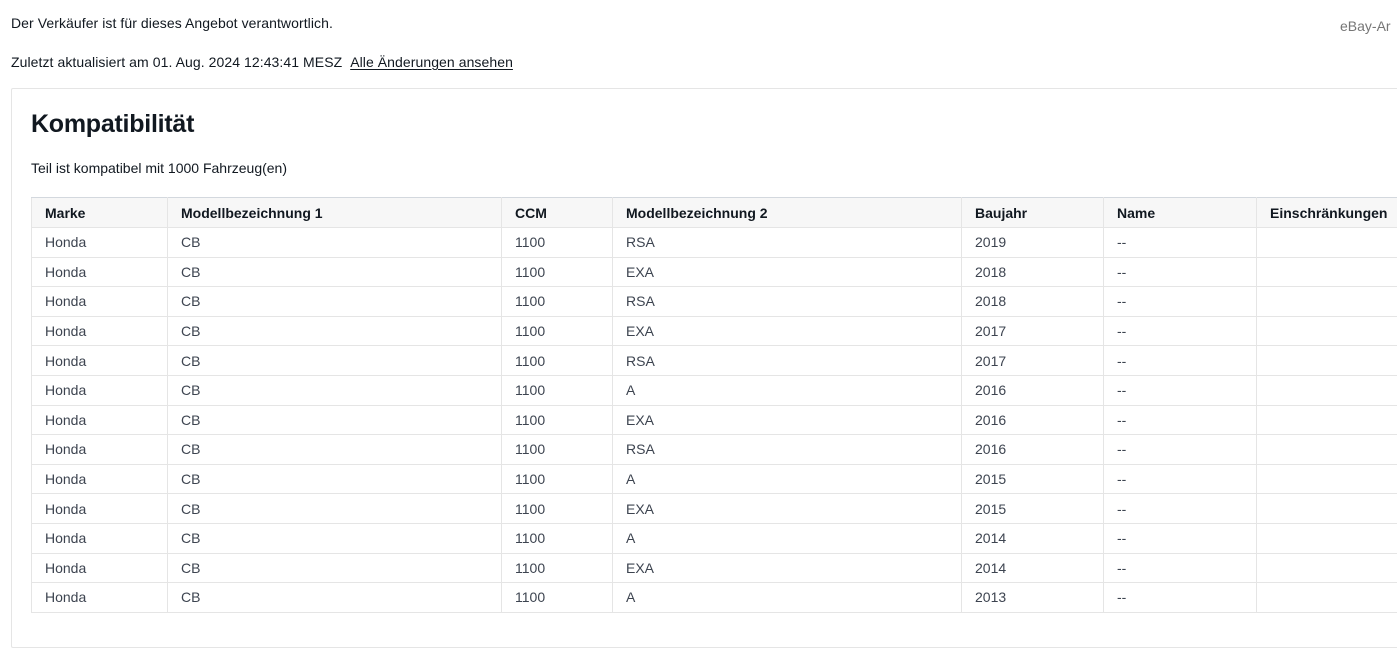 The image size is (1397, 648). I want to click on column-header-4: Baujahr, so click(1033, 213).